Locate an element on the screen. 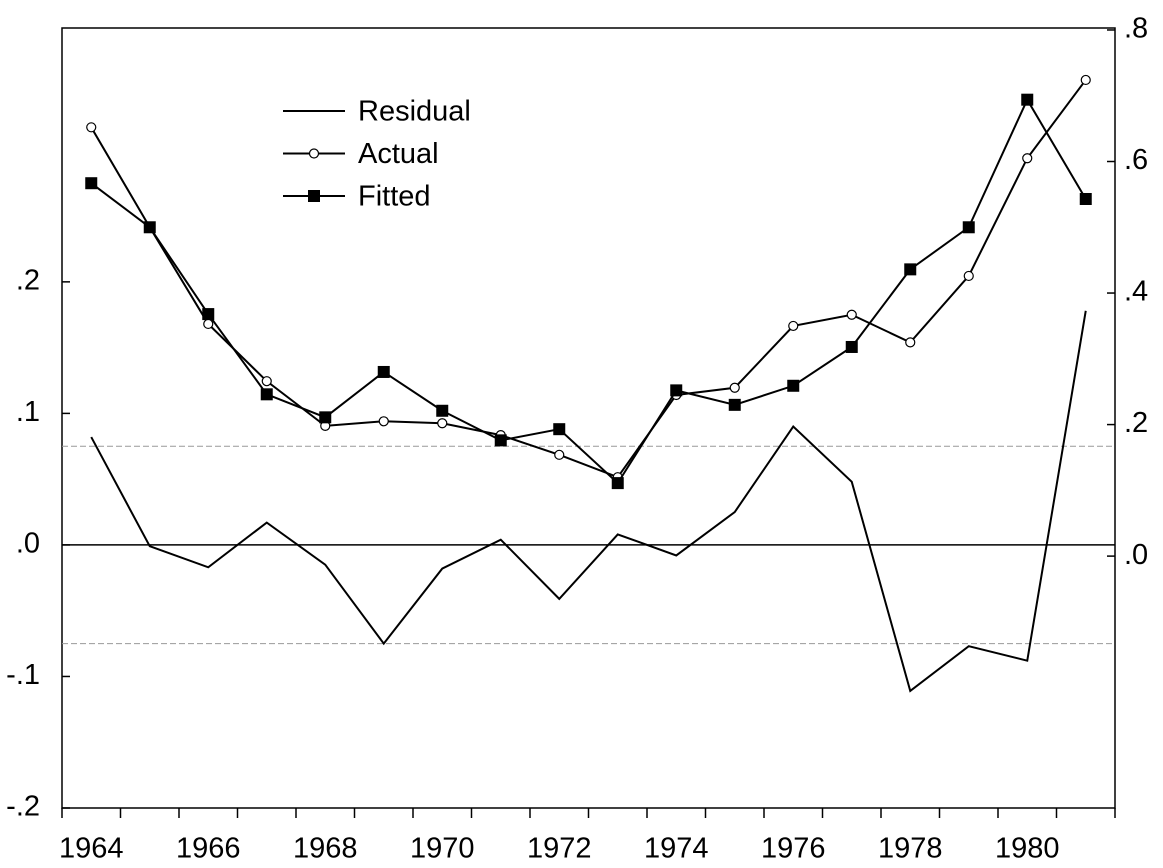 The width and height of the screenshot is (1163, 868). y2-tick-label: .8 is located at coordinates (1136, 29).